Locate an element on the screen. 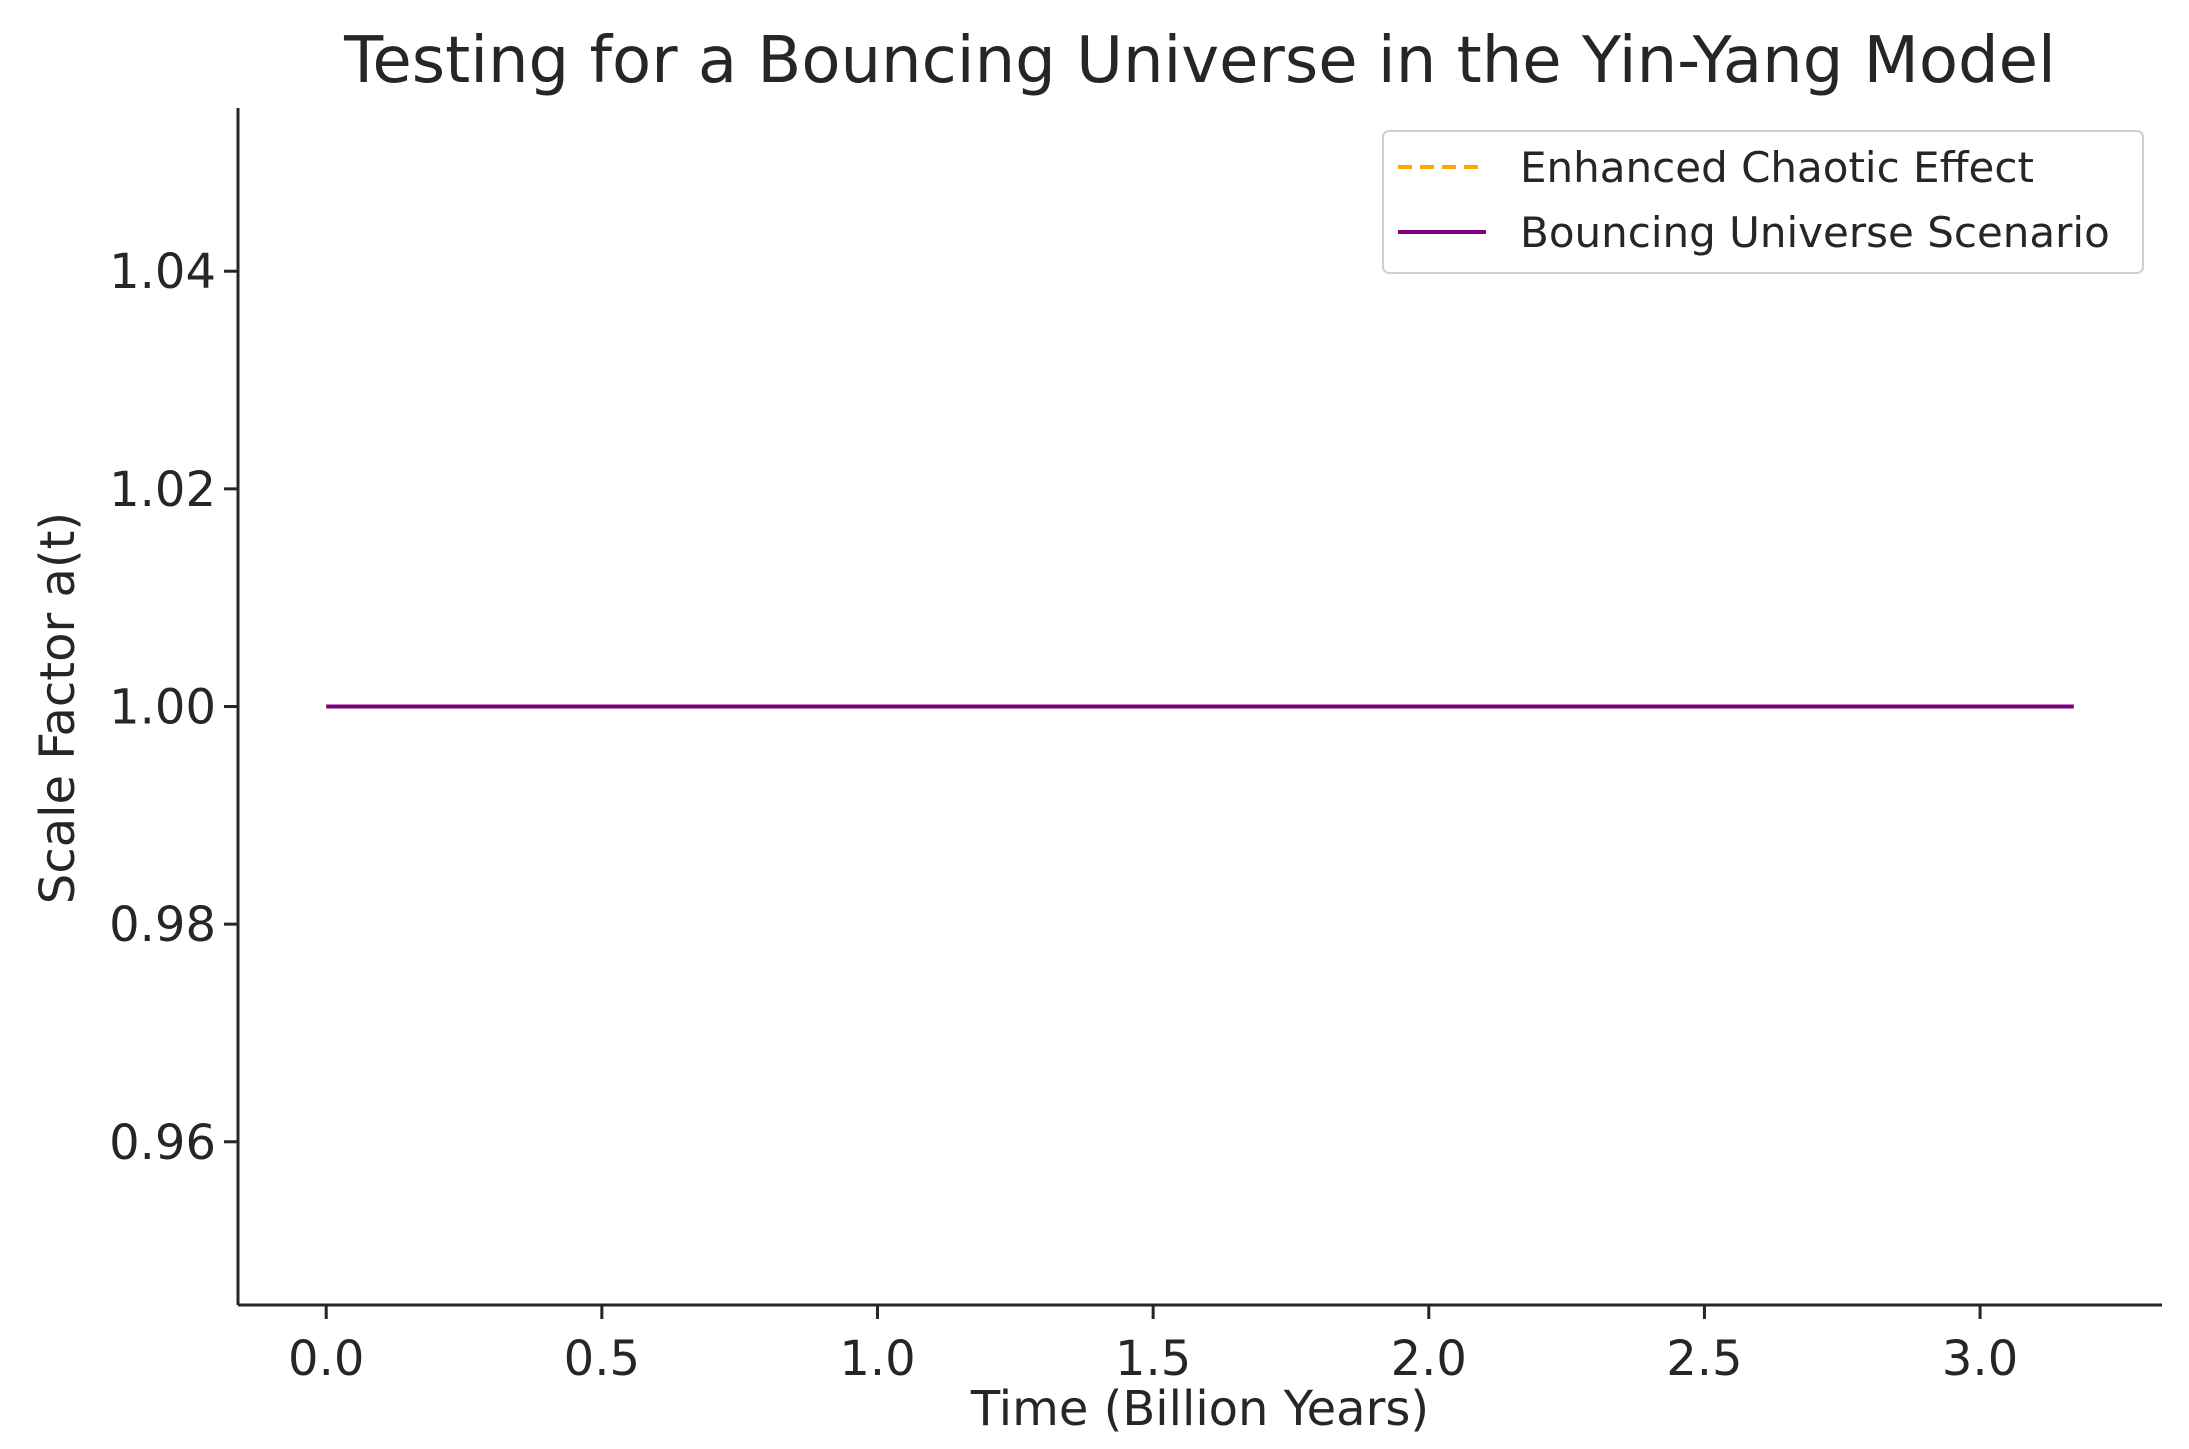  x-tick-label: 3.0 is located at coordinates (1980, 1359).